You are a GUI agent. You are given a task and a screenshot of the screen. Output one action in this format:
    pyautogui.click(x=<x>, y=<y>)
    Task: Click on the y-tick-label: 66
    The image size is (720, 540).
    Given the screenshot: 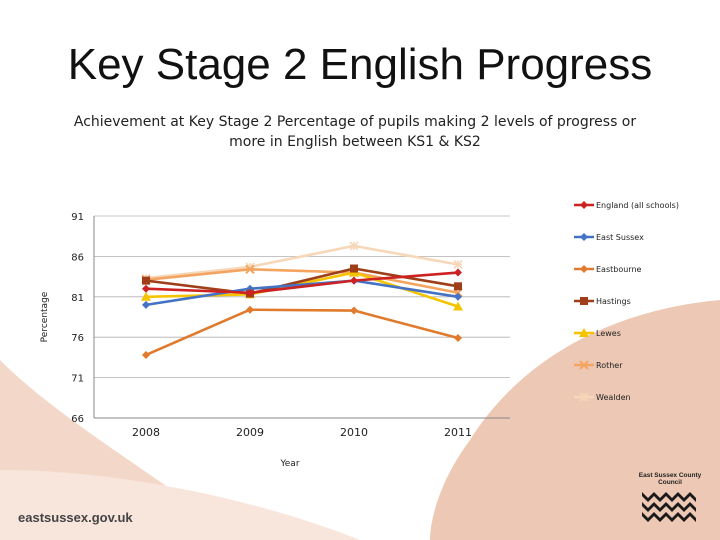 What is the action you would take?
    pyautogui.click(x=77, y=419)
    